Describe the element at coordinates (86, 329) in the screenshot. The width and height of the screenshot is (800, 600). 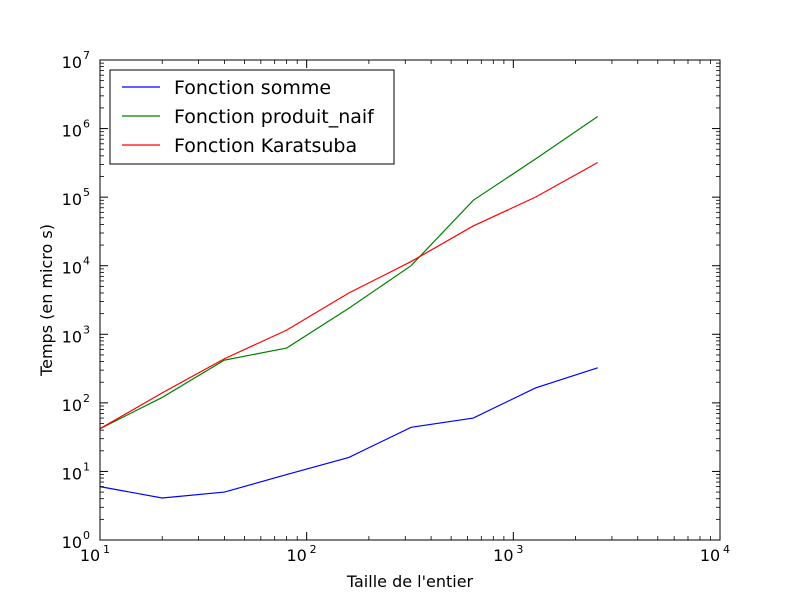
I see `y-tick-exponent: 3` at that location.